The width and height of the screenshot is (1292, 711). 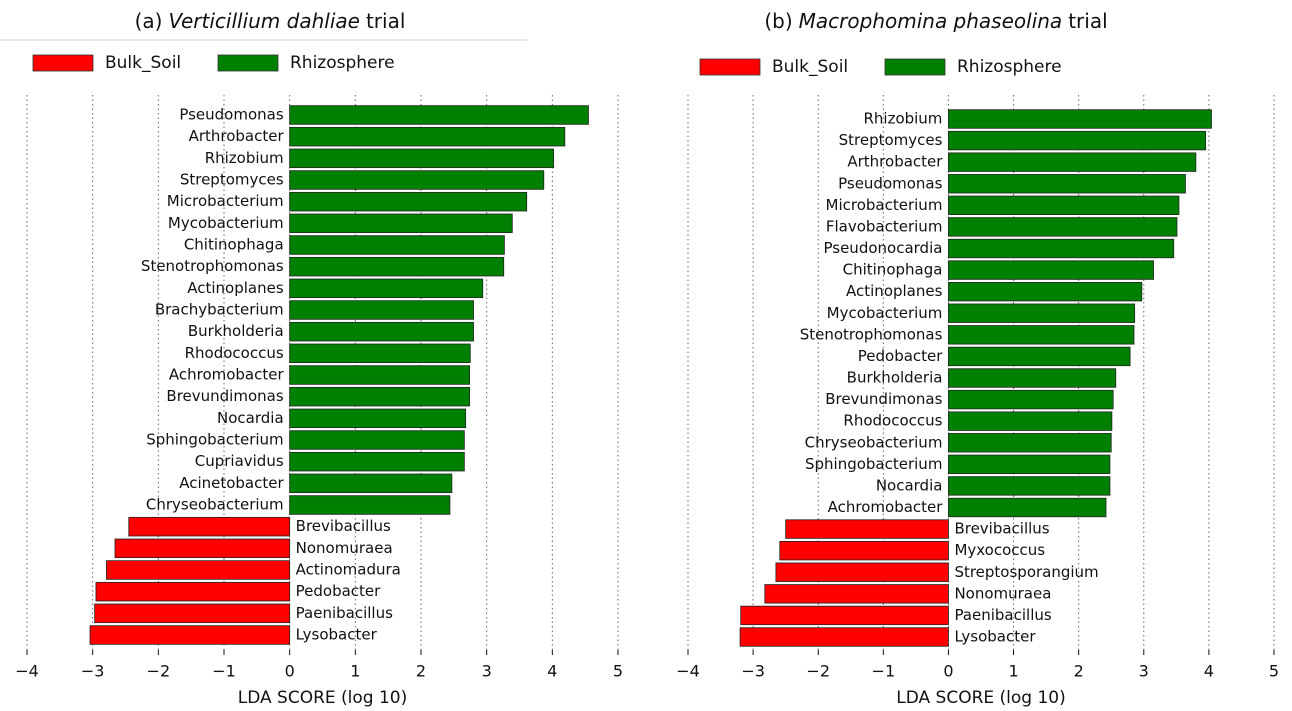 I want to click on category-label: Arthrobacter, so click(x=237, y=136).